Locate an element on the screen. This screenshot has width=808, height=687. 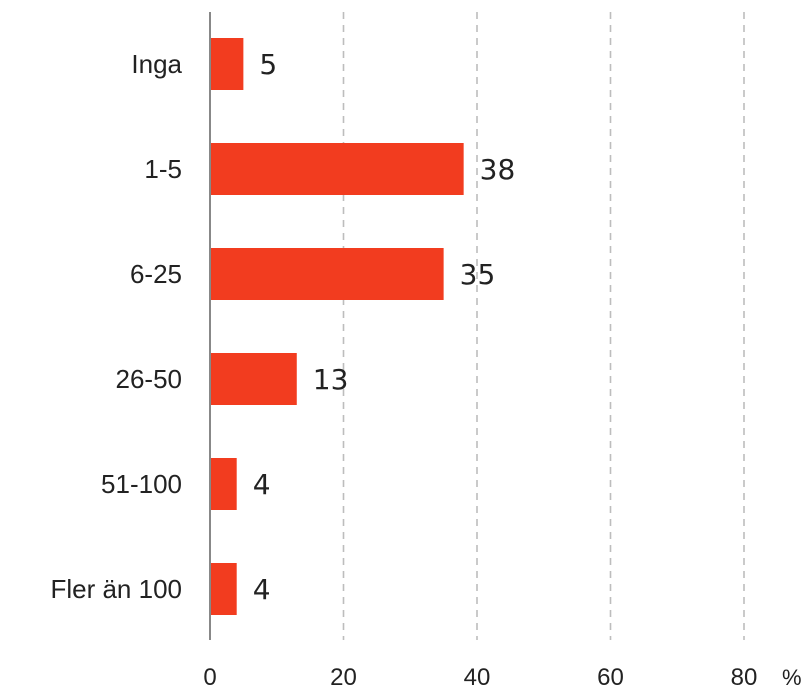
data-label-4: 13 is located at coordinates (331, 379).